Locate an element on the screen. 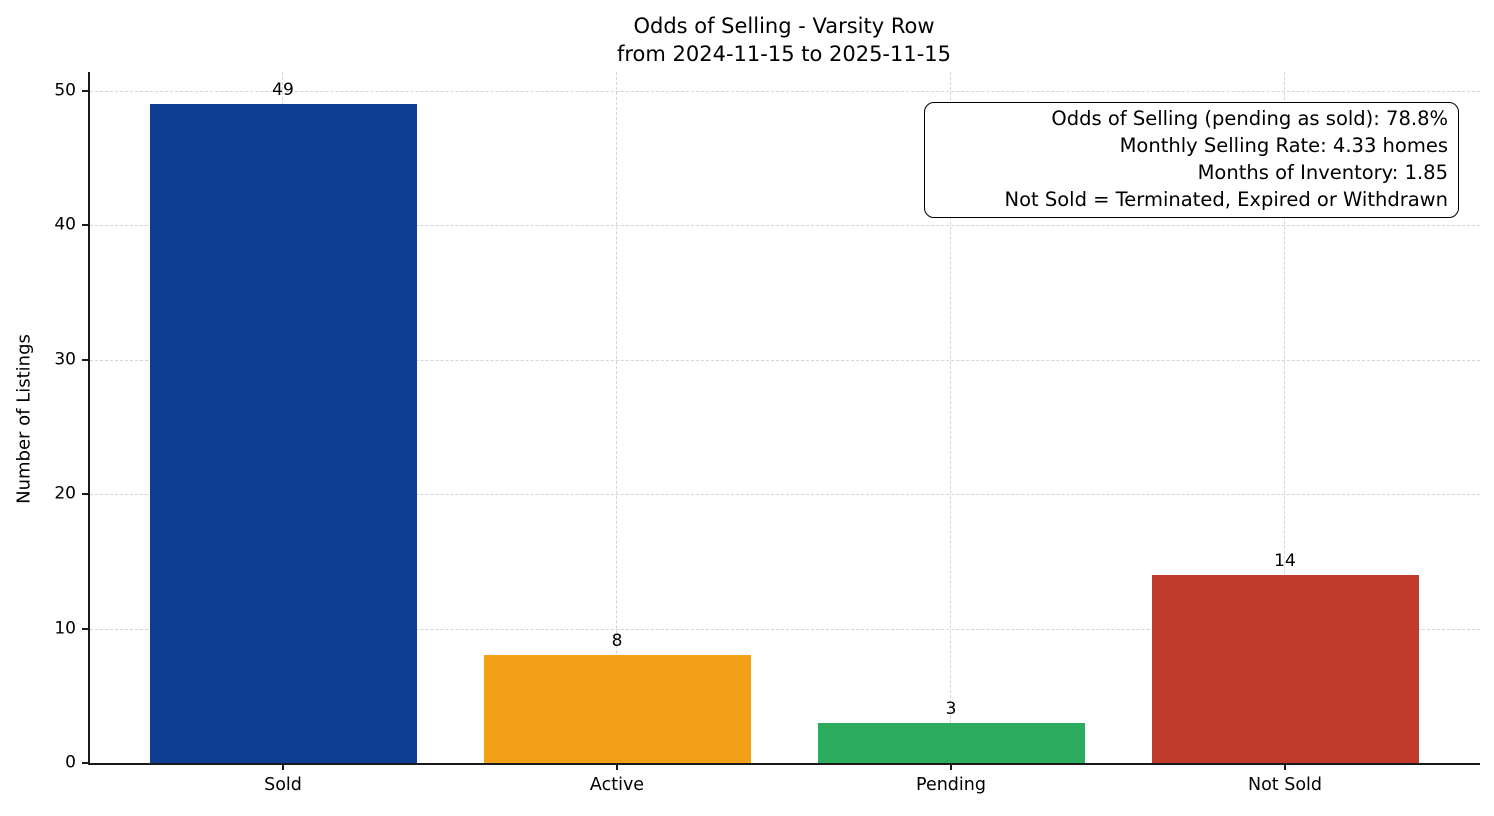 This screenshot has height=816, width=1494. bar-sold is located at coordinates (283, 433).